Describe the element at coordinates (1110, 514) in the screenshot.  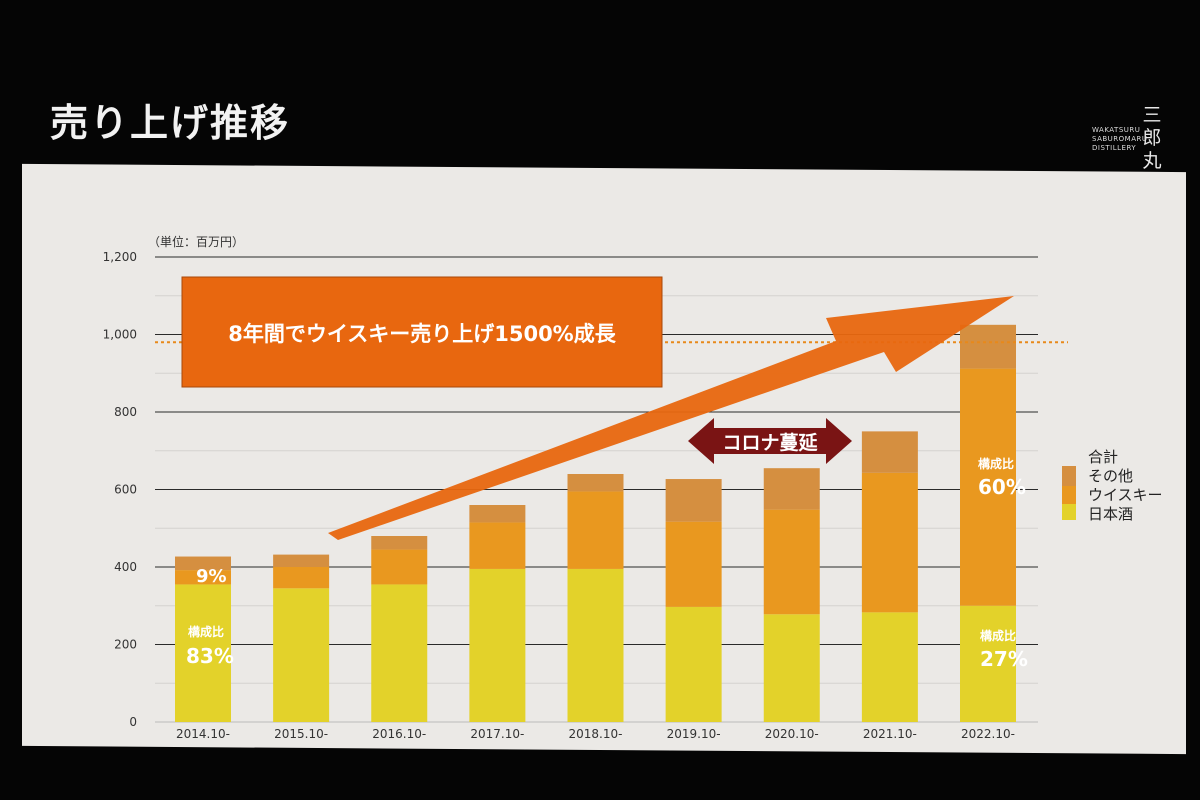
I see `legend-label-sake: 日本酒` at that location.